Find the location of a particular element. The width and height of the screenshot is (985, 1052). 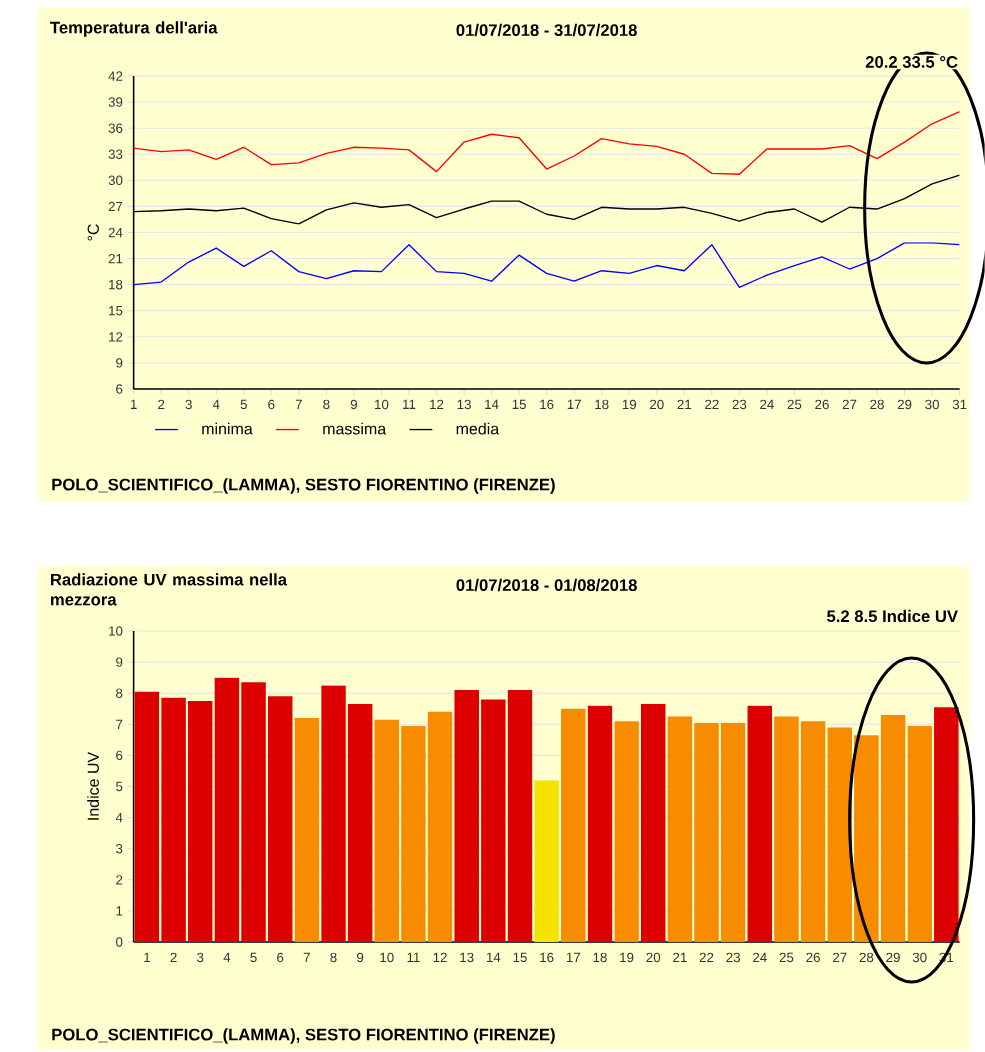

chart-title: Radiazione UV massima nella mezzora is located at coordinates (169, 589).